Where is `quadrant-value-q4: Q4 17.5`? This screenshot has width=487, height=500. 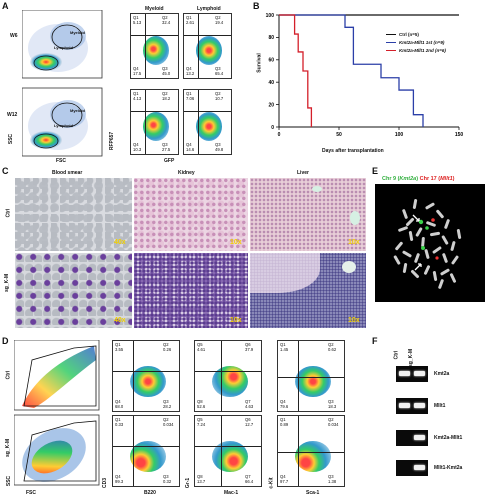 quadrant-value-q4: Q4 17.5 is located at coordinates (137, 71).